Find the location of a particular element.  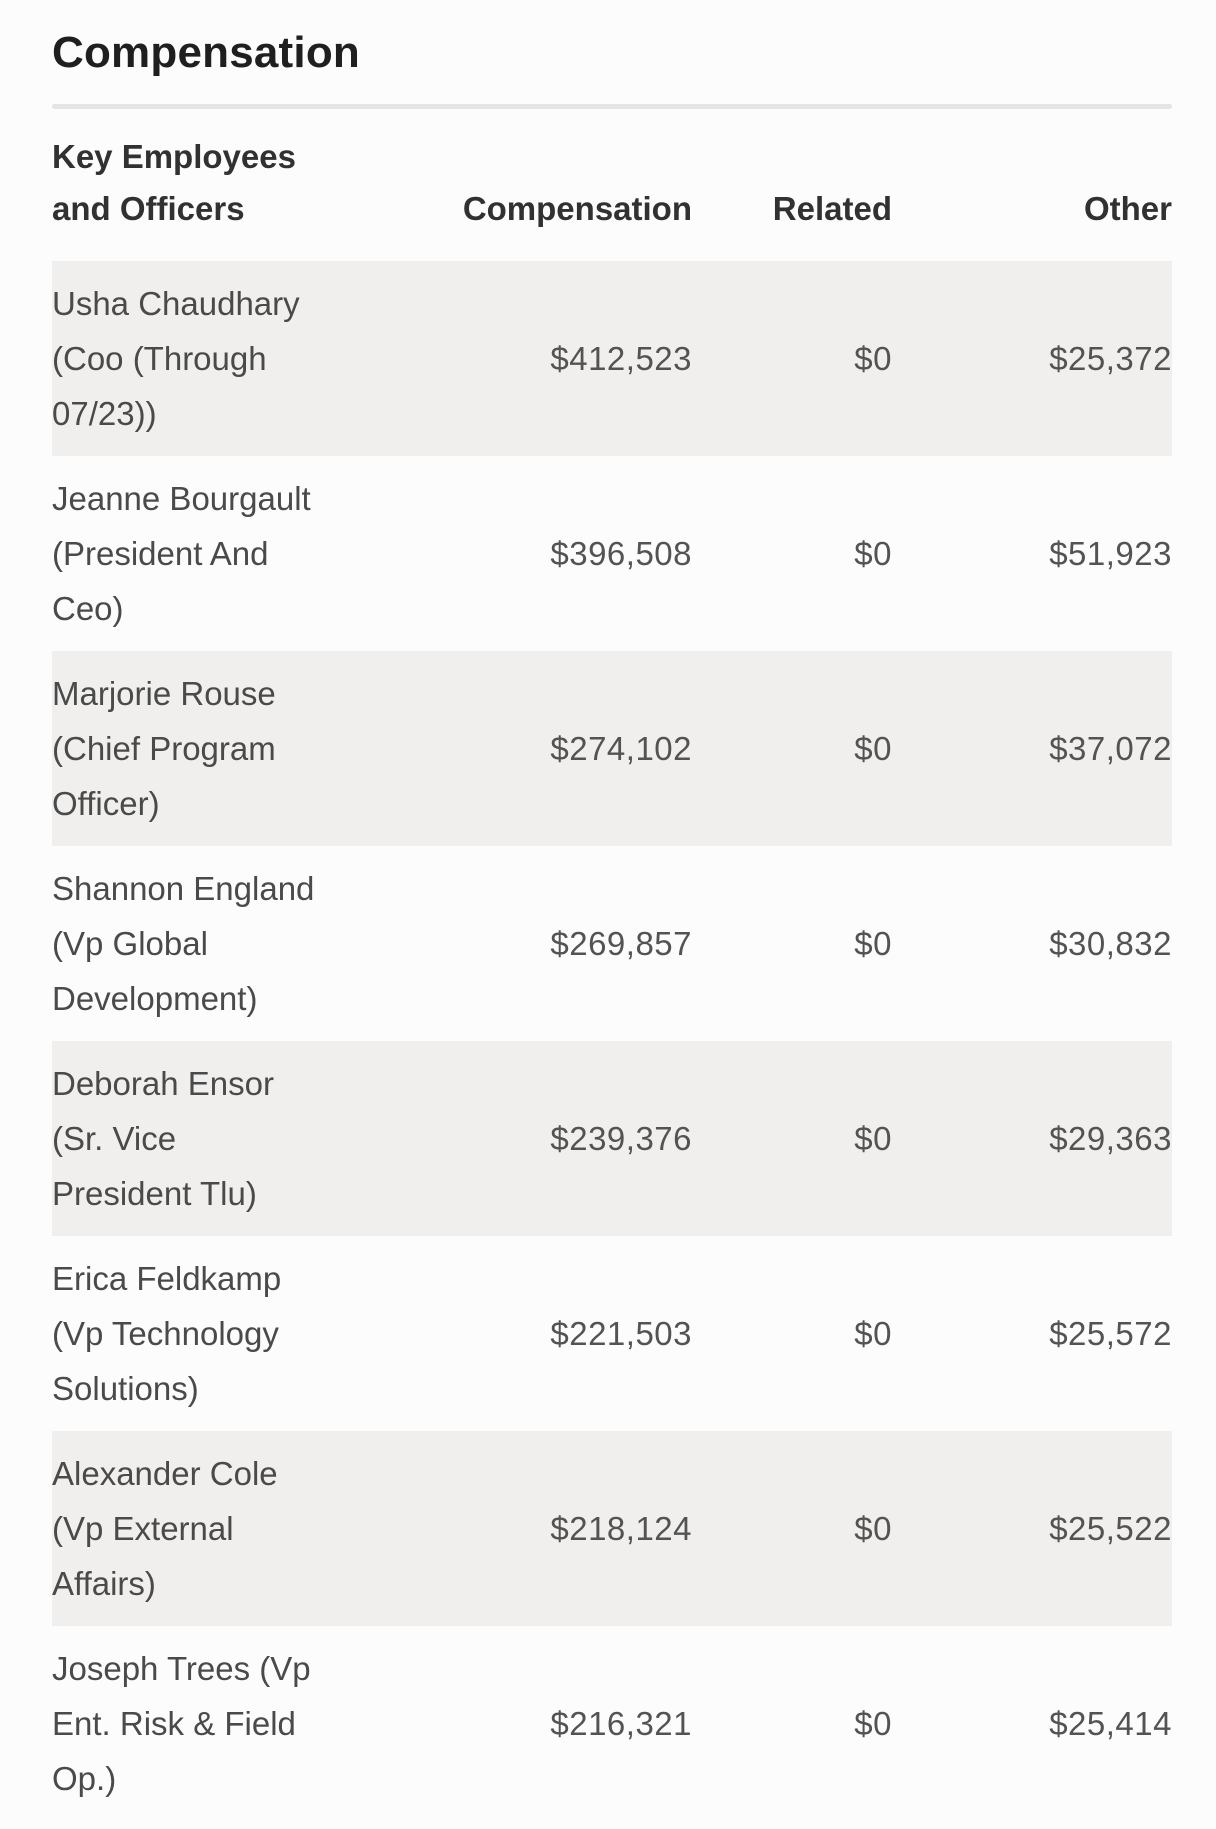

compensation-cell: $269,857 is located at coordinates (621, 943).